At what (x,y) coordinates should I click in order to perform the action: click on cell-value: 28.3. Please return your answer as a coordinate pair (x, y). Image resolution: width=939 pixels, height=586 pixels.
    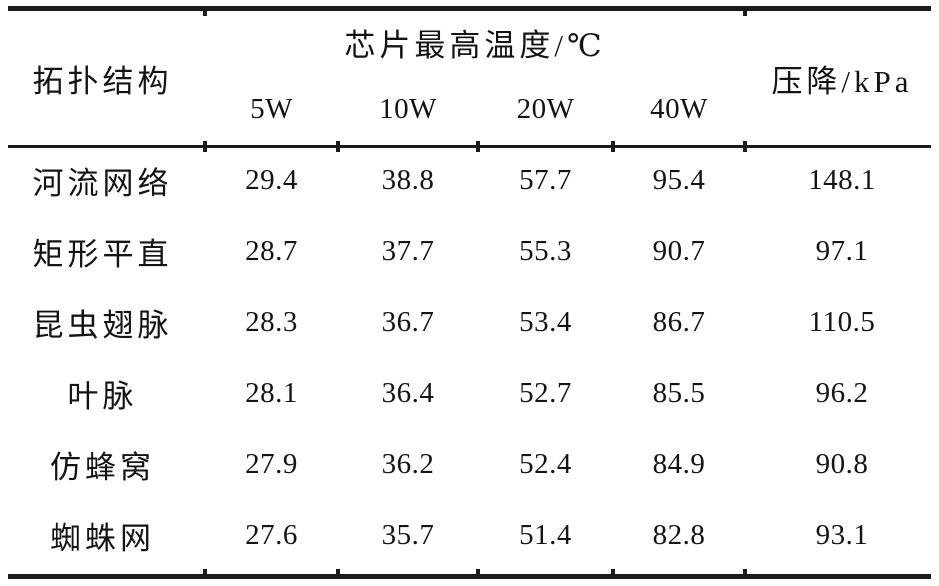
    Looking at the image, I should click on (271, 322).